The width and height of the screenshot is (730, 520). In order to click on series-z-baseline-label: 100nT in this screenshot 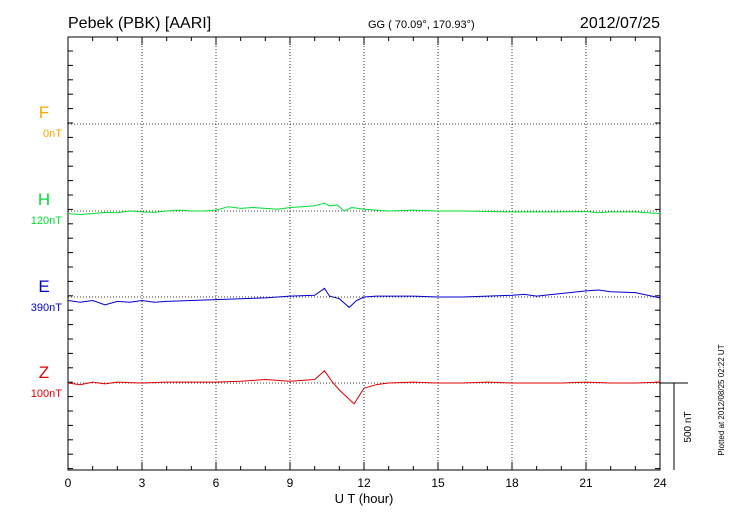, I will do `click(46, 394)`.